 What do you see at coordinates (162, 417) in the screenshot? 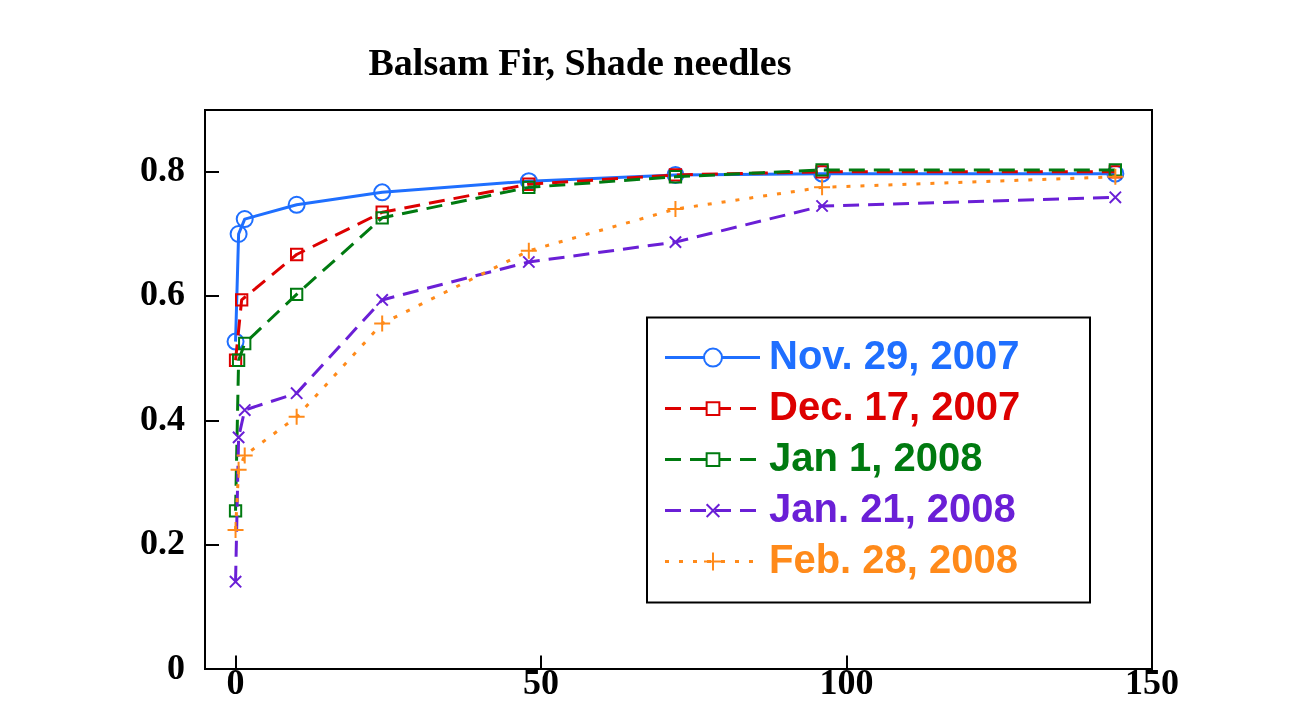
I see `y-tick-label: 0.4` at bounding box center [162, 417].